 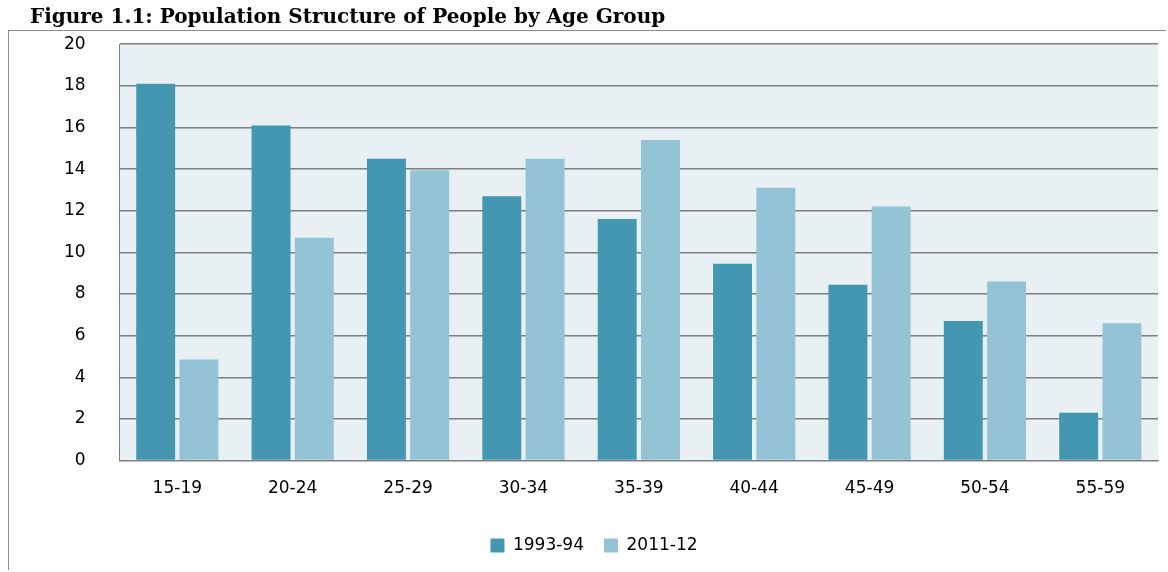 I want to click on x-tick-label: 35-39, so click(x=639, y=487).